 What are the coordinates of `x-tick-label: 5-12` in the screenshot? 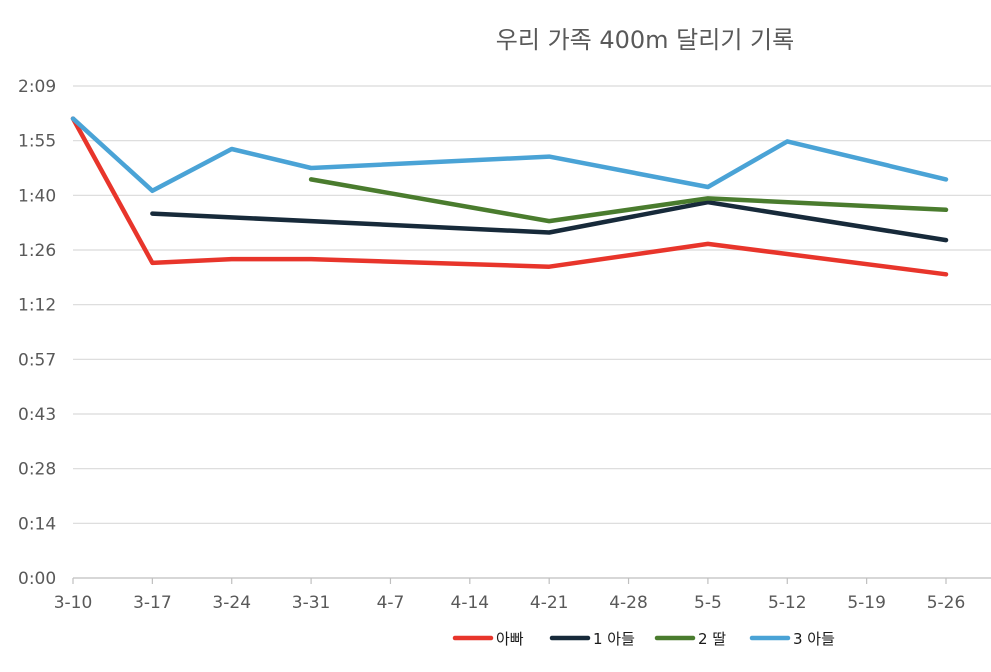 It's located at (787, 603).